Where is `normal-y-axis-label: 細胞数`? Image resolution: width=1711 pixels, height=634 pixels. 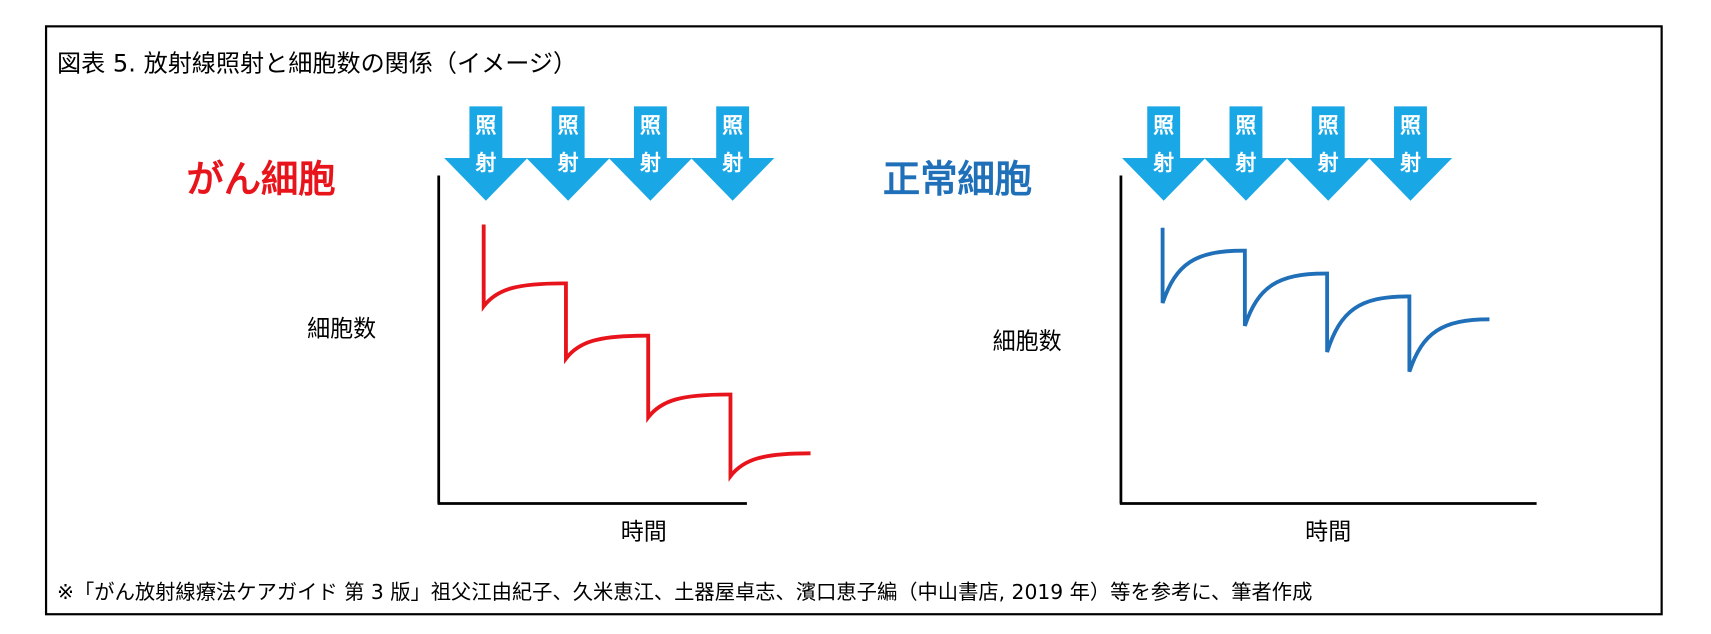
normal-y-axis-label: 細胞数 is located at coordinates (1027, 342).